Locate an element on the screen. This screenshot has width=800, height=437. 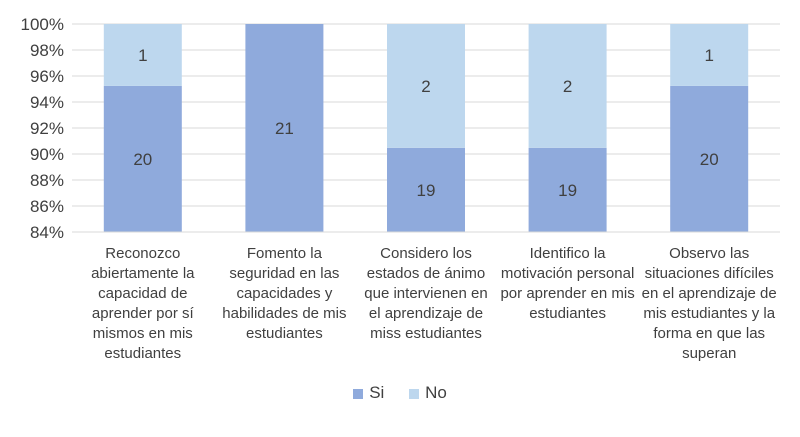
x-category-label-line: forma en que las is located at coordinates (709, 333).